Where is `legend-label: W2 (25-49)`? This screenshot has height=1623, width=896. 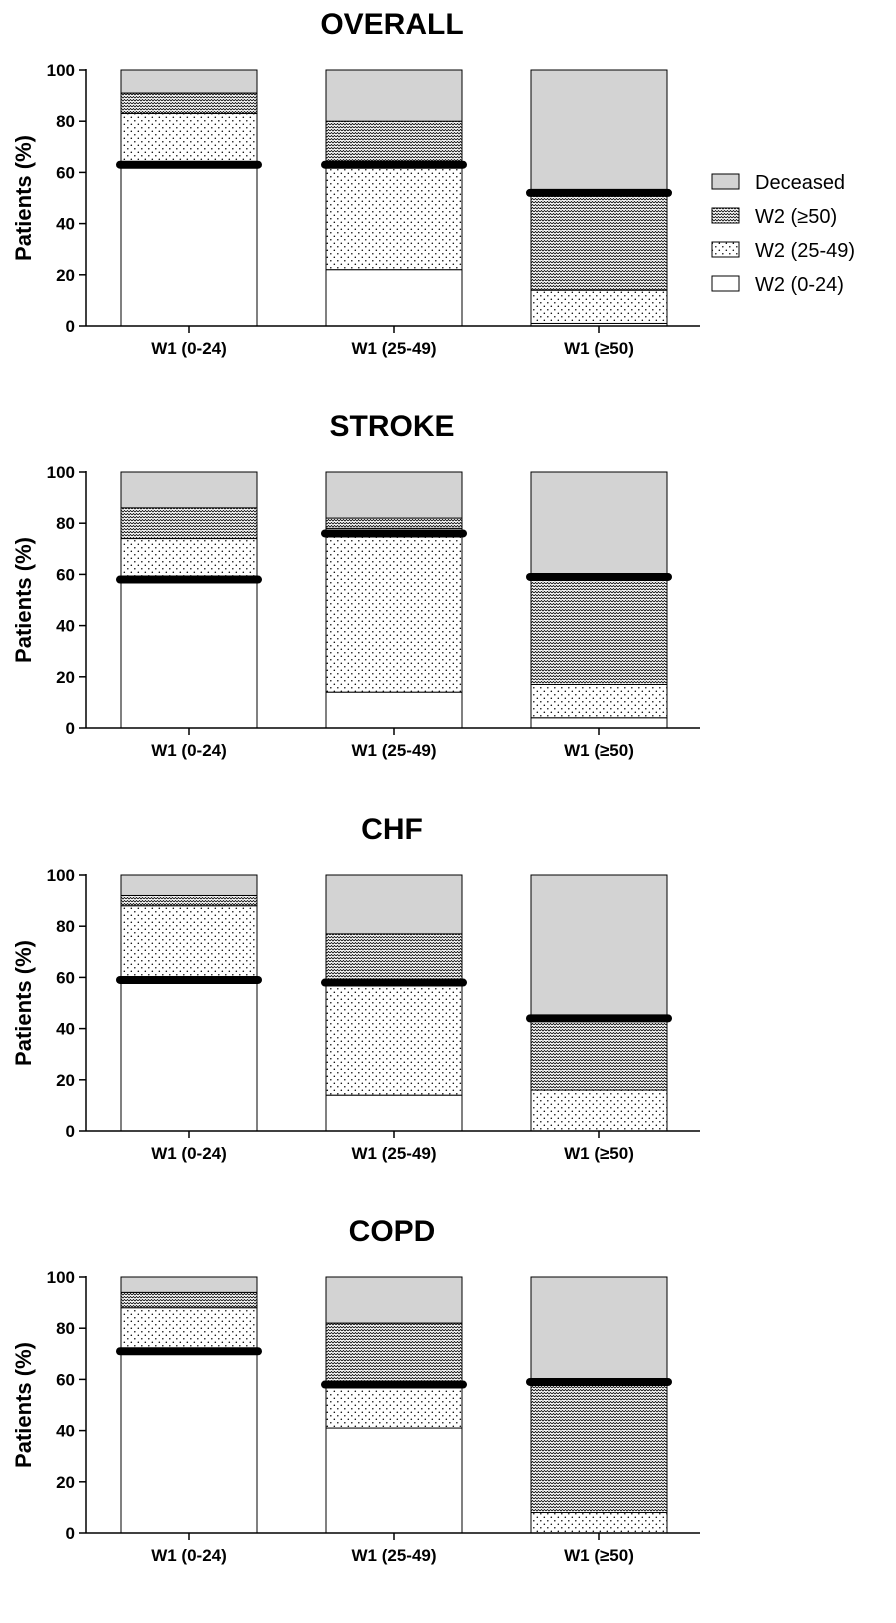 legend-label: W2 (25-49) is located at coordinates (805, 251).